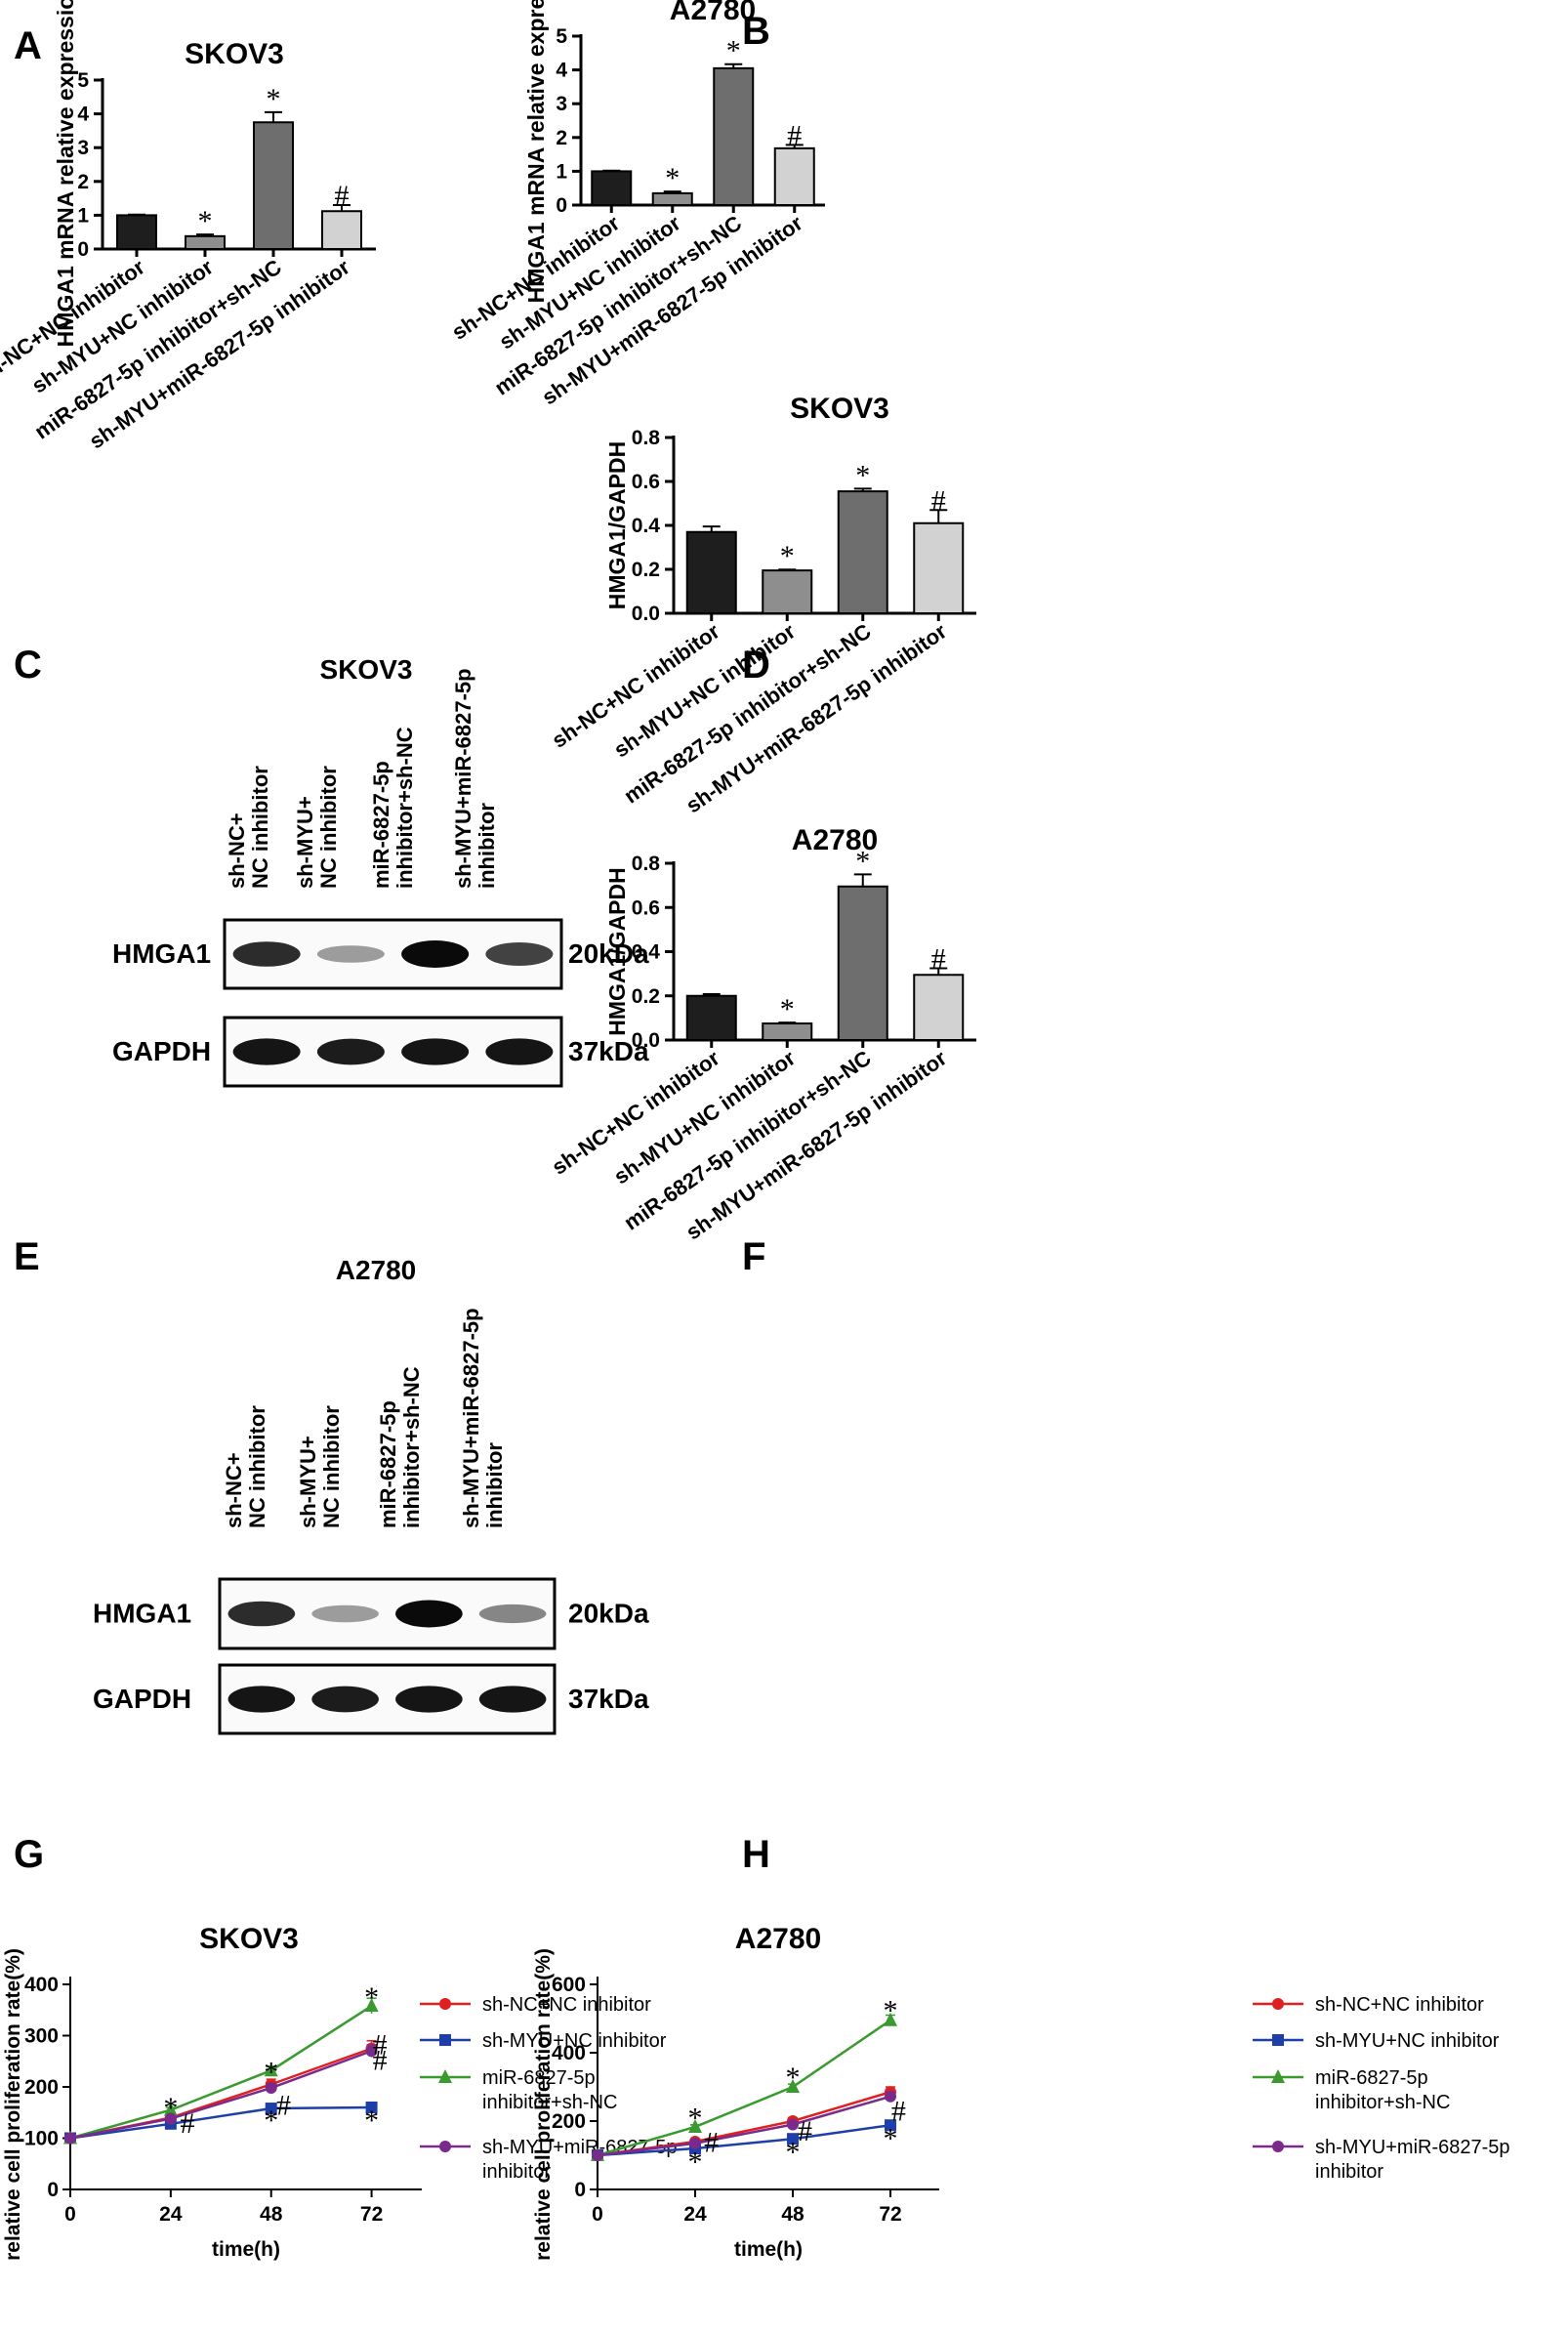  Describe the element at coordinates (41, 1985) in the screenshot. I see `y-tick-label: 400` at that location.